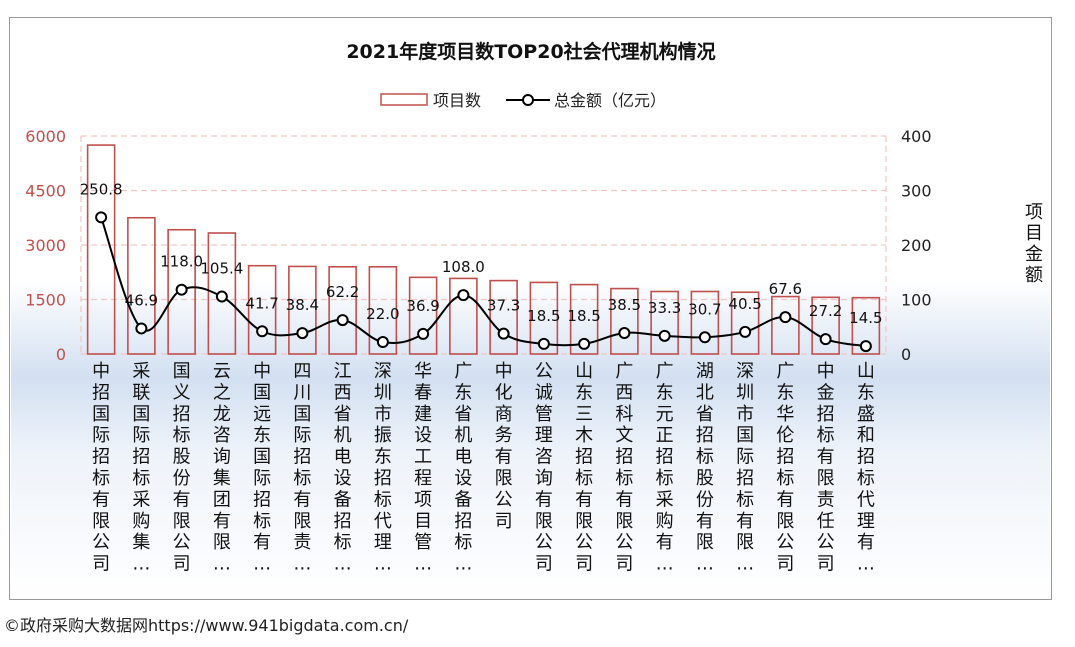 Image resolution: width=1075 pixels, height=647 pixels. Describe the element at coordinates (503, 306) in the screenshot. I see `amount-label: 37.3` at that location.